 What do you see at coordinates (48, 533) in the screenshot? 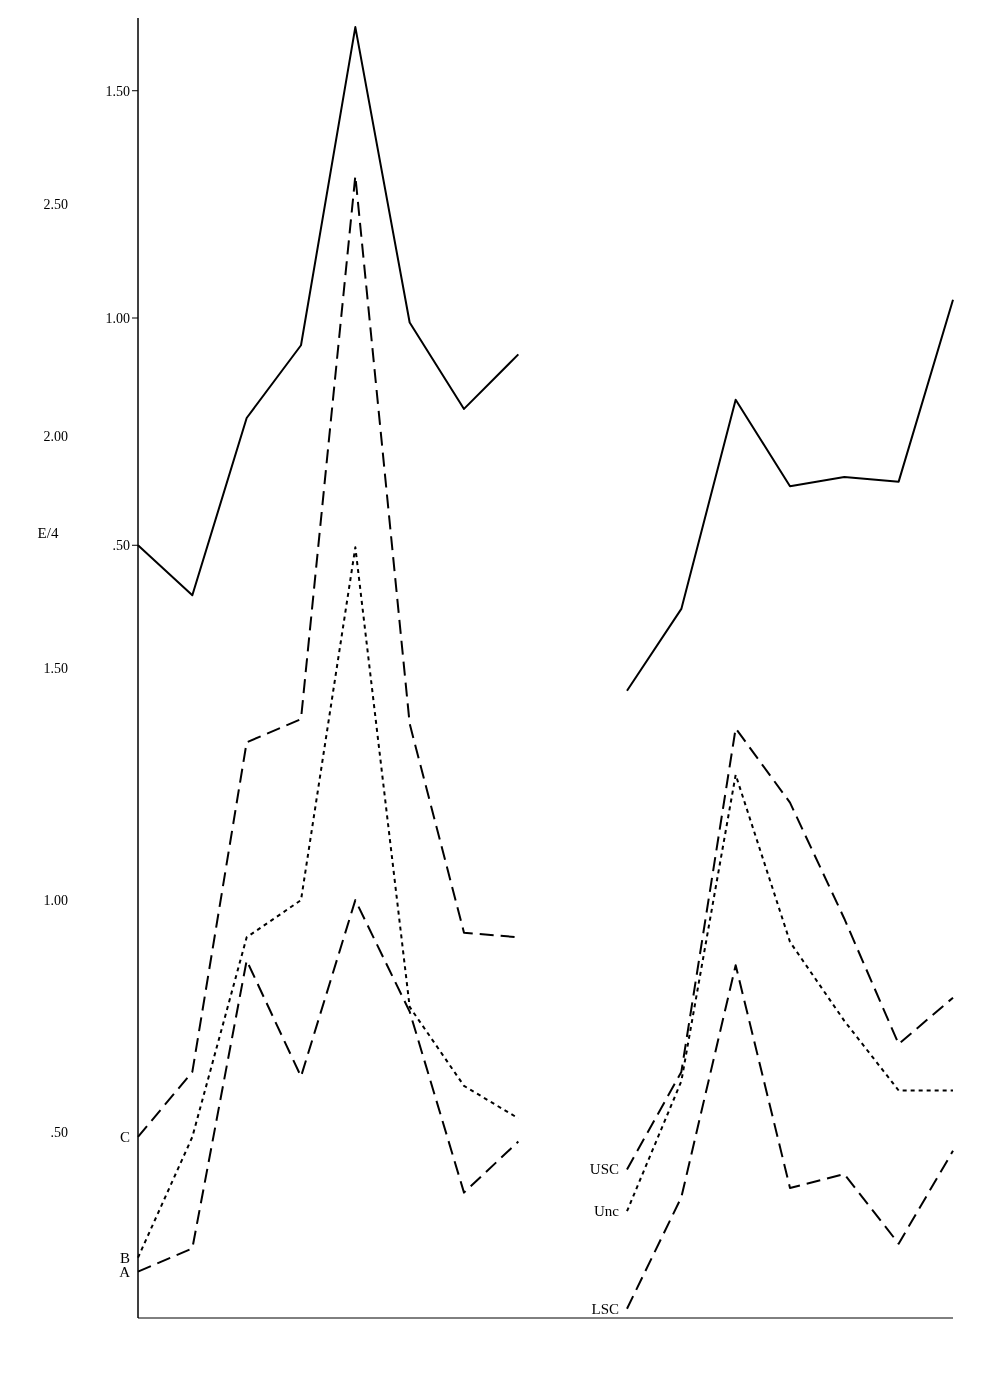
I see `y-axis-title: E/4` at bounding box center [48, 533].